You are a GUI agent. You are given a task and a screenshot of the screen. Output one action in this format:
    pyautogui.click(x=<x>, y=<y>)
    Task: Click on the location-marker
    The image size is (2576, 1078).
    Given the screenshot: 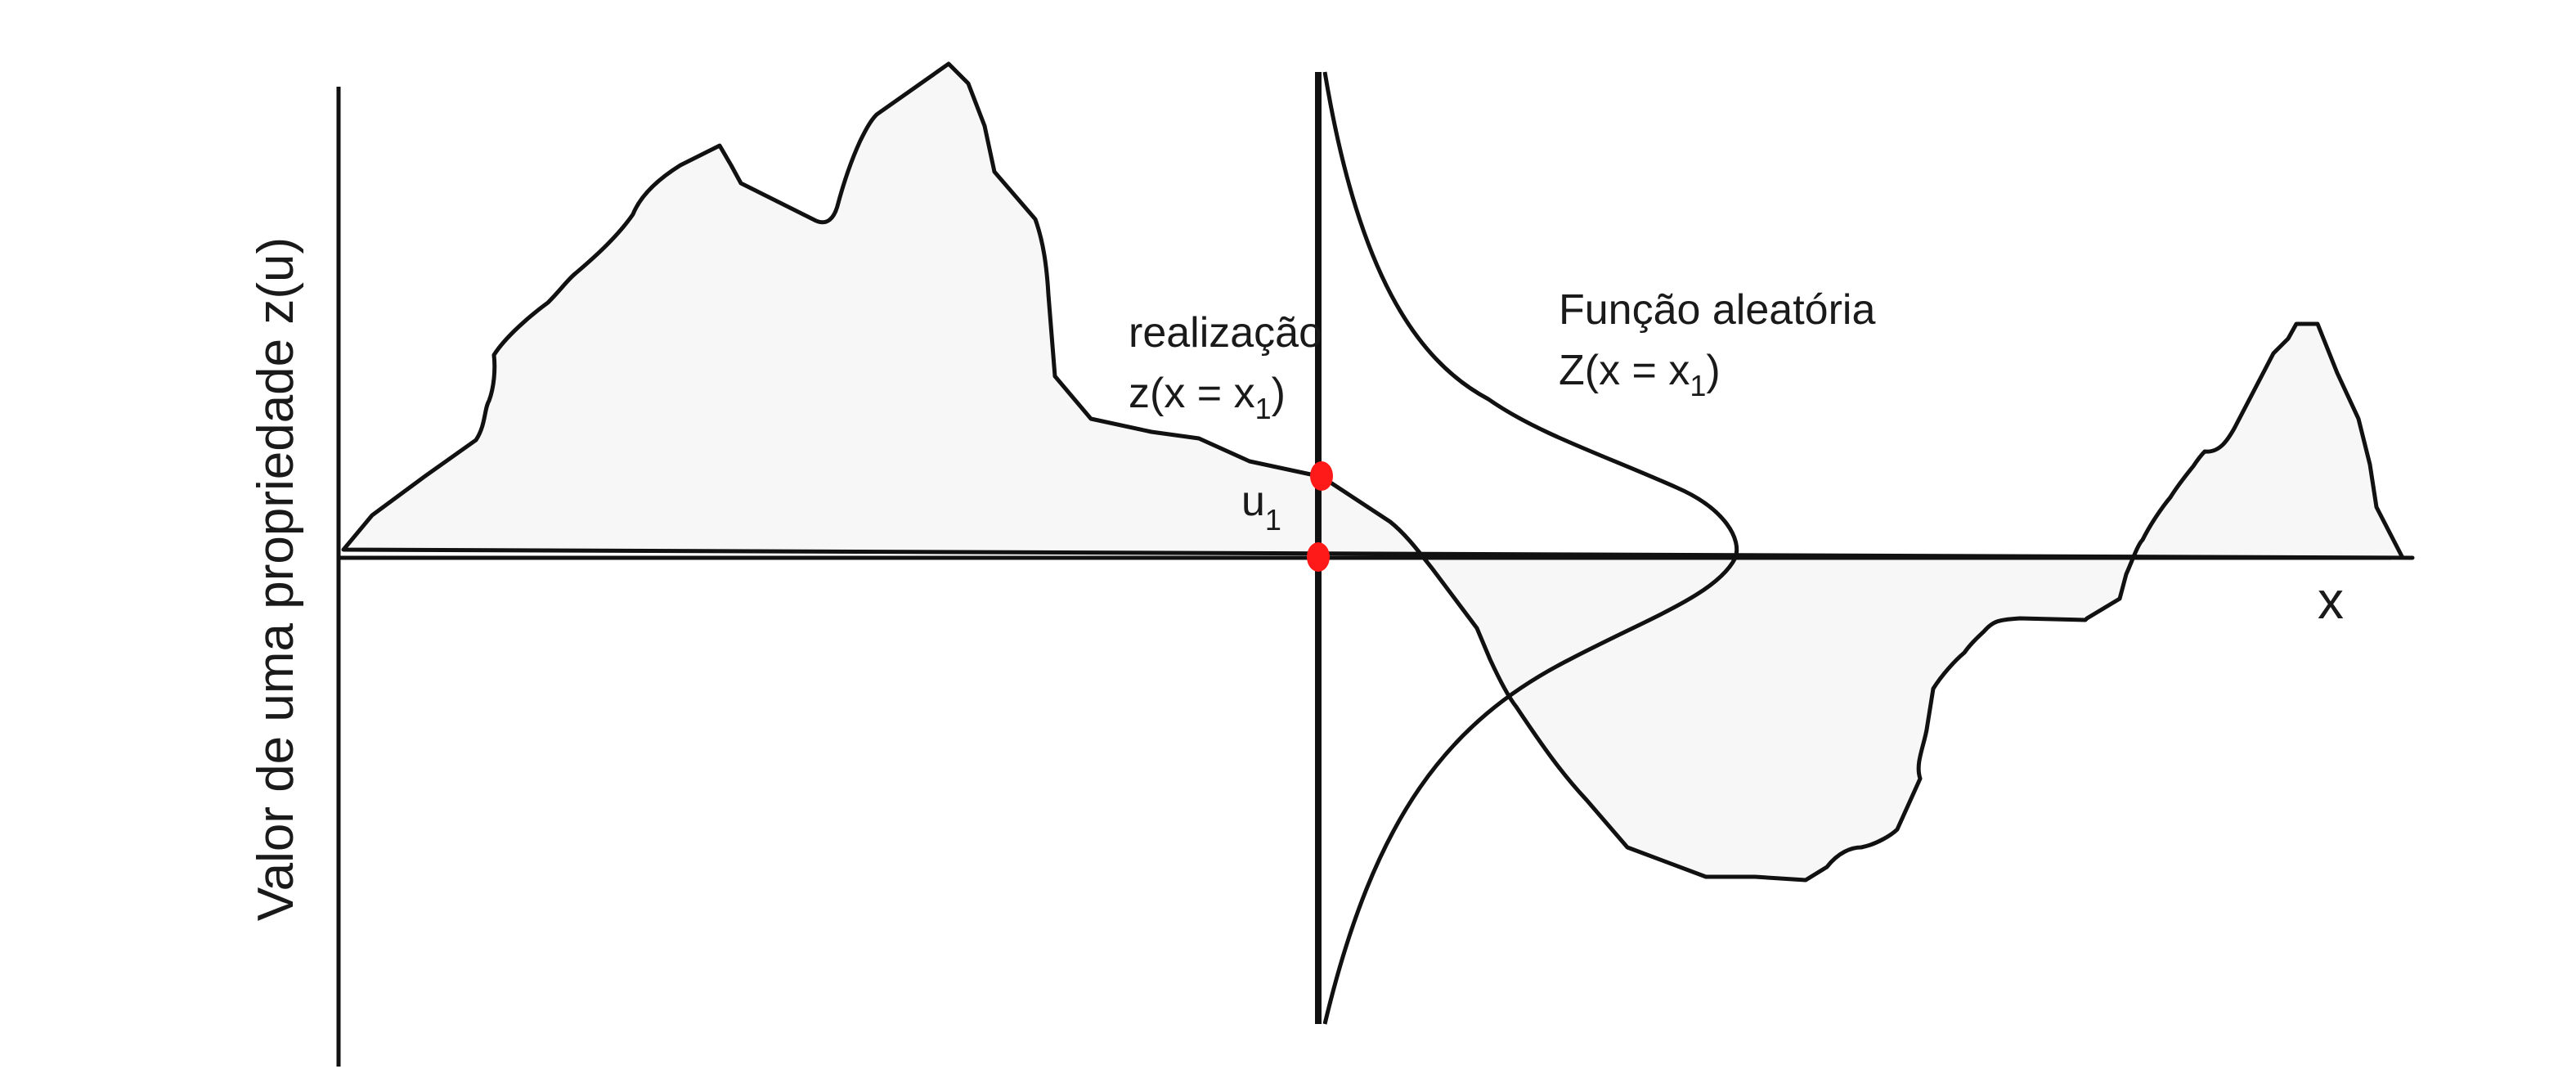 What is the action you would take?
    pyautogui.click(x=1319, y=557)
    